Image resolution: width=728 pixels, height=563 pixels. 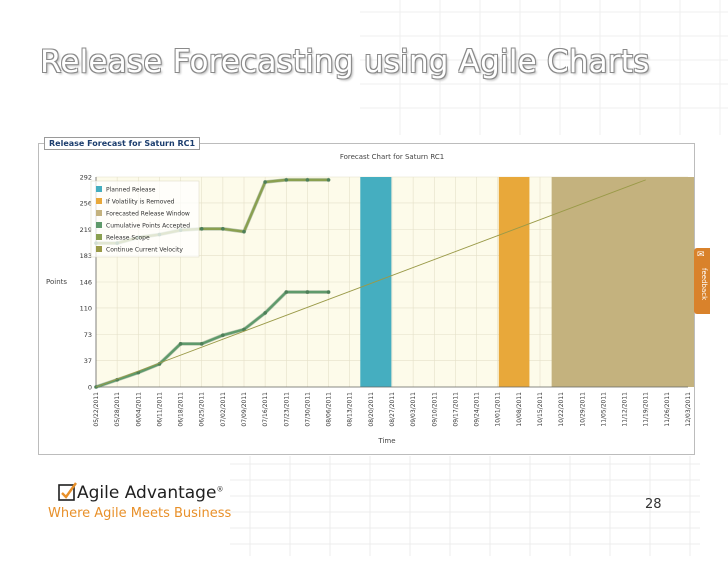 What do you see at coordinates (144, 250) in the screenshot?
I see `legend-entry: Continue Current Velocity` at bounding box center [144, 250].